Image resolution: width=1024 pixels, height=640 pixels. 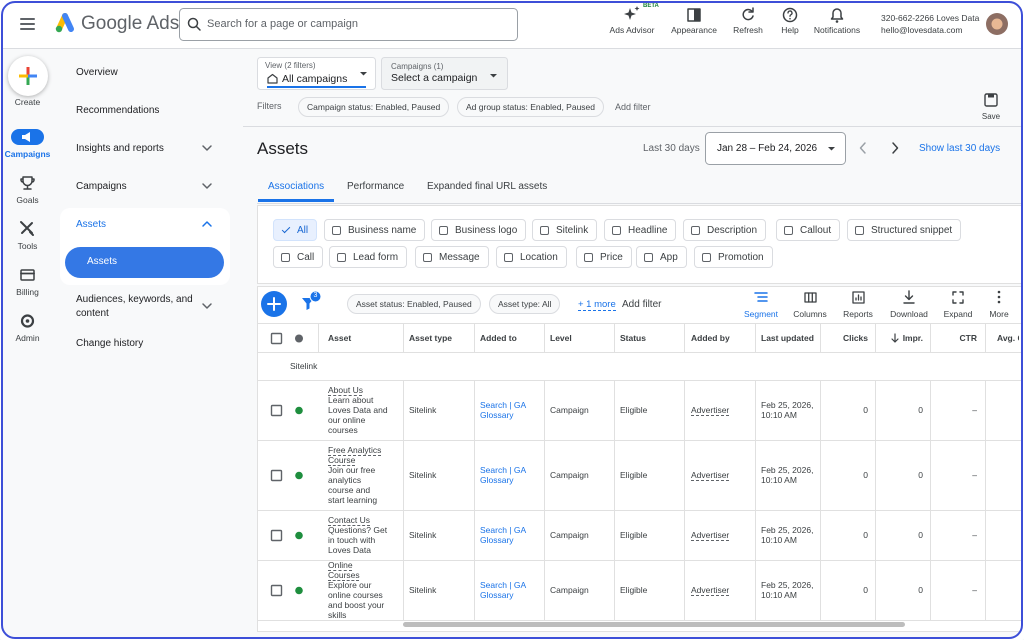 I want to click on menu-icon, so click(x=27, y=24).